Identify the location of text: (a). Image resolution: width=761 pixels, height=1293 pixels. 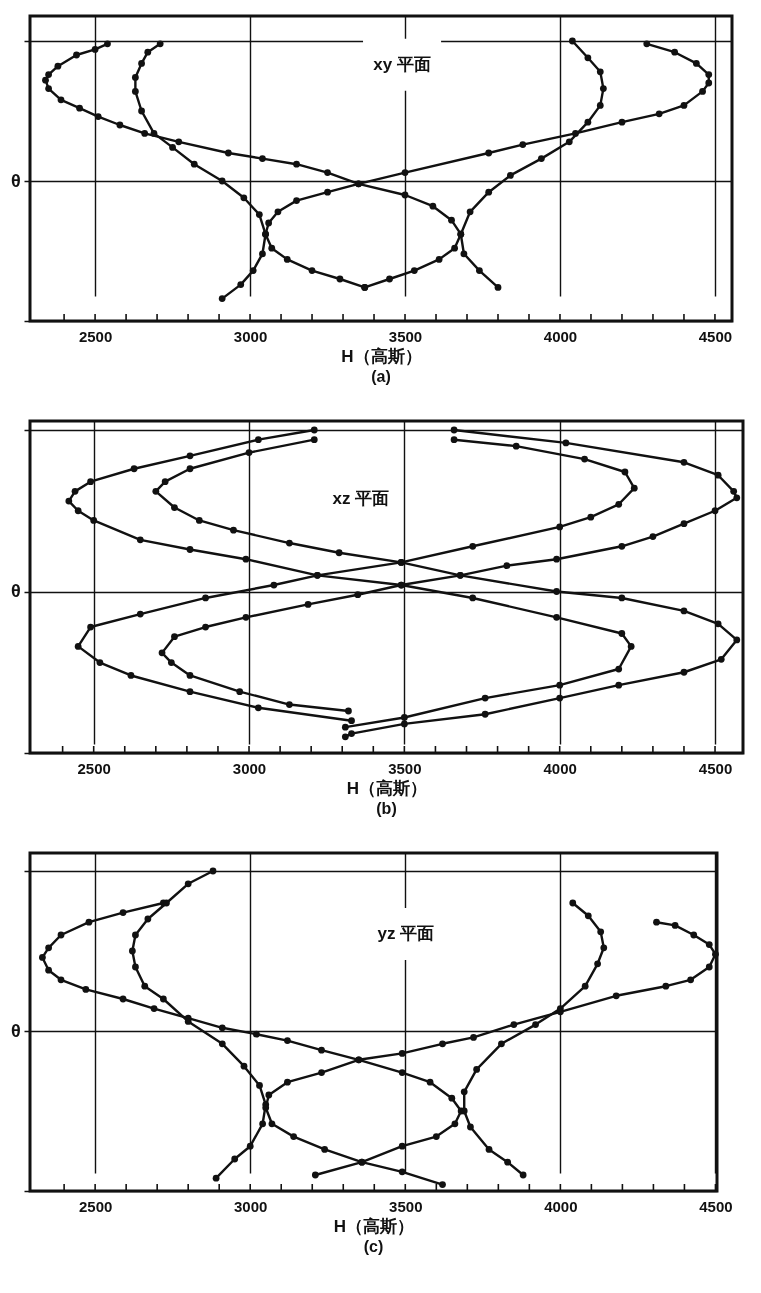
(381, 376).